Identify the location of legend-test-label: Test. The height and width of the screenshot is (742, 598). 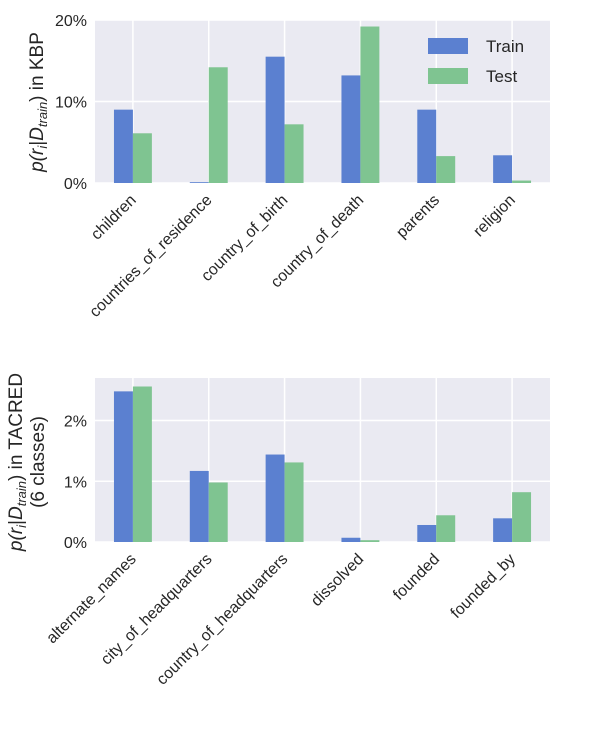
(501, 76).